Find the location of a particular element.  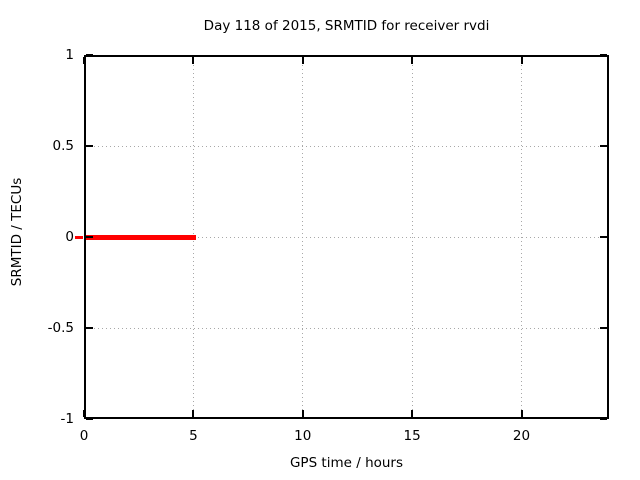

series-line-srmtid is located at coordinates (141, 237).